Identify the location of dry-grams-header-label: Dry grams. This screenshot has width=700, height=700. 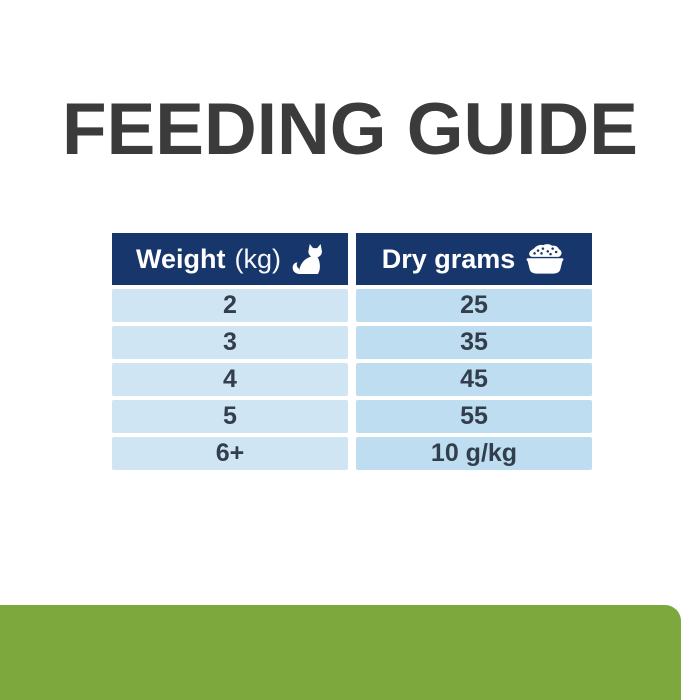
(448, 258).